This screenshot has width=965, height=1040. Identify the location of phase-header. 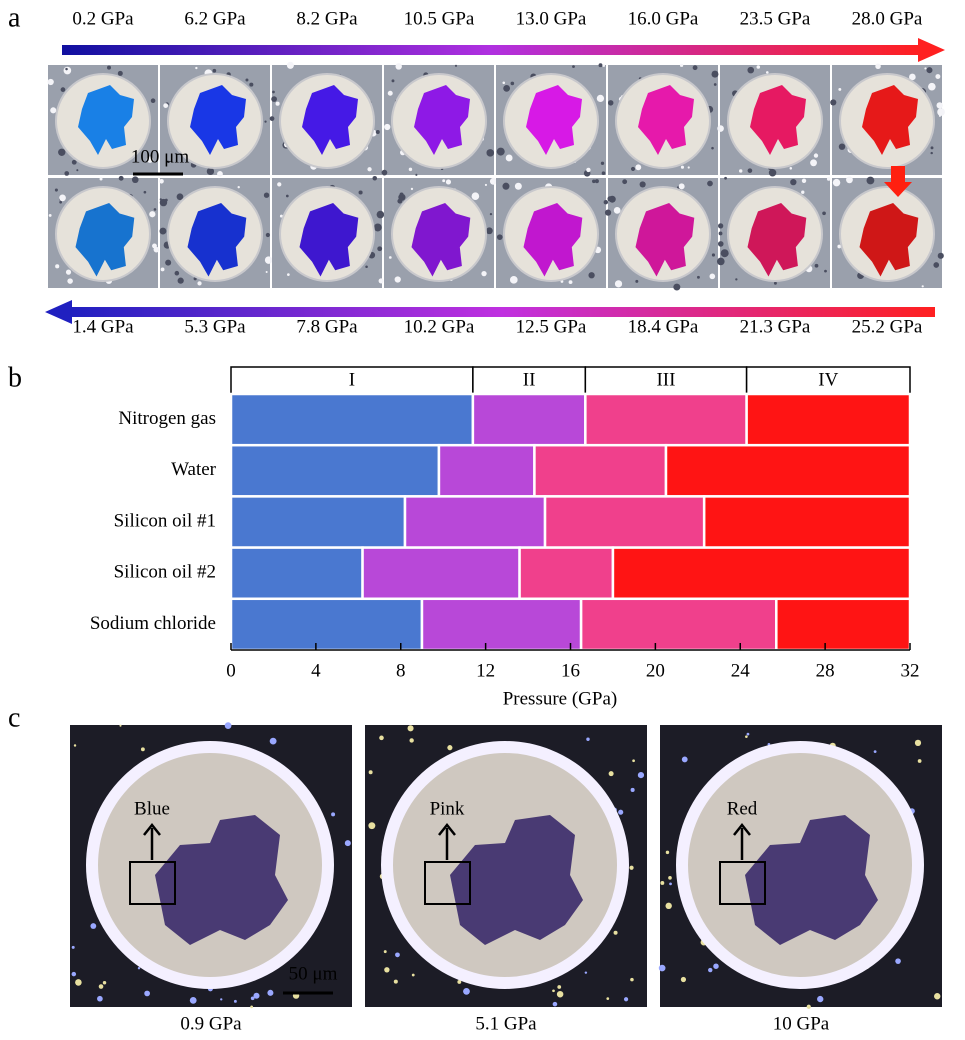
(529, 380).